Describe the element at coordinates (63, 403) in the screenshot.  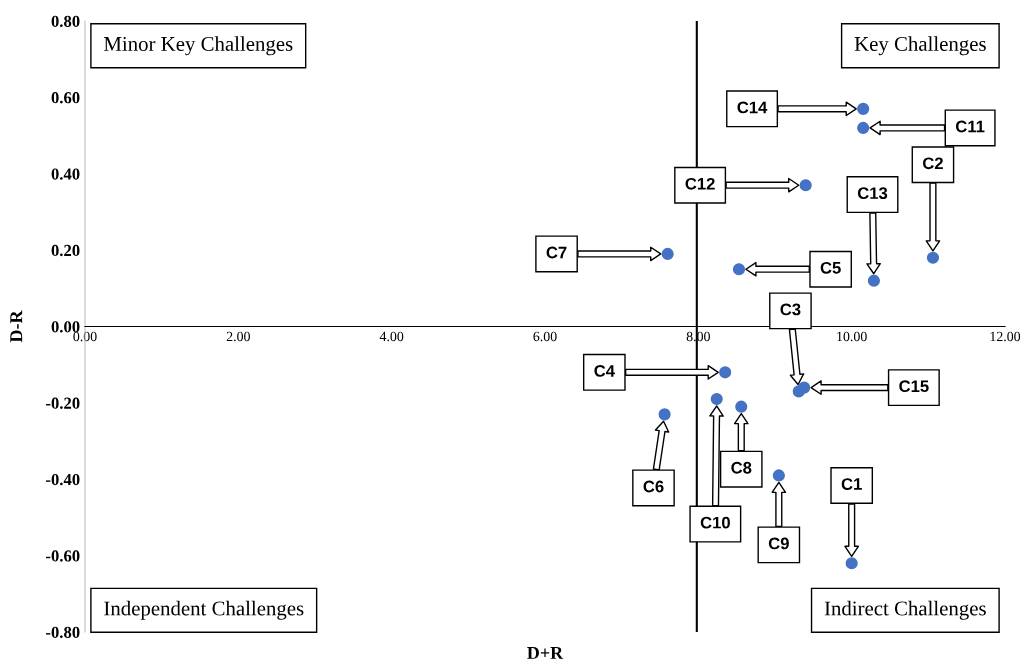
I see `y-tick-label: -0.20` at that location.